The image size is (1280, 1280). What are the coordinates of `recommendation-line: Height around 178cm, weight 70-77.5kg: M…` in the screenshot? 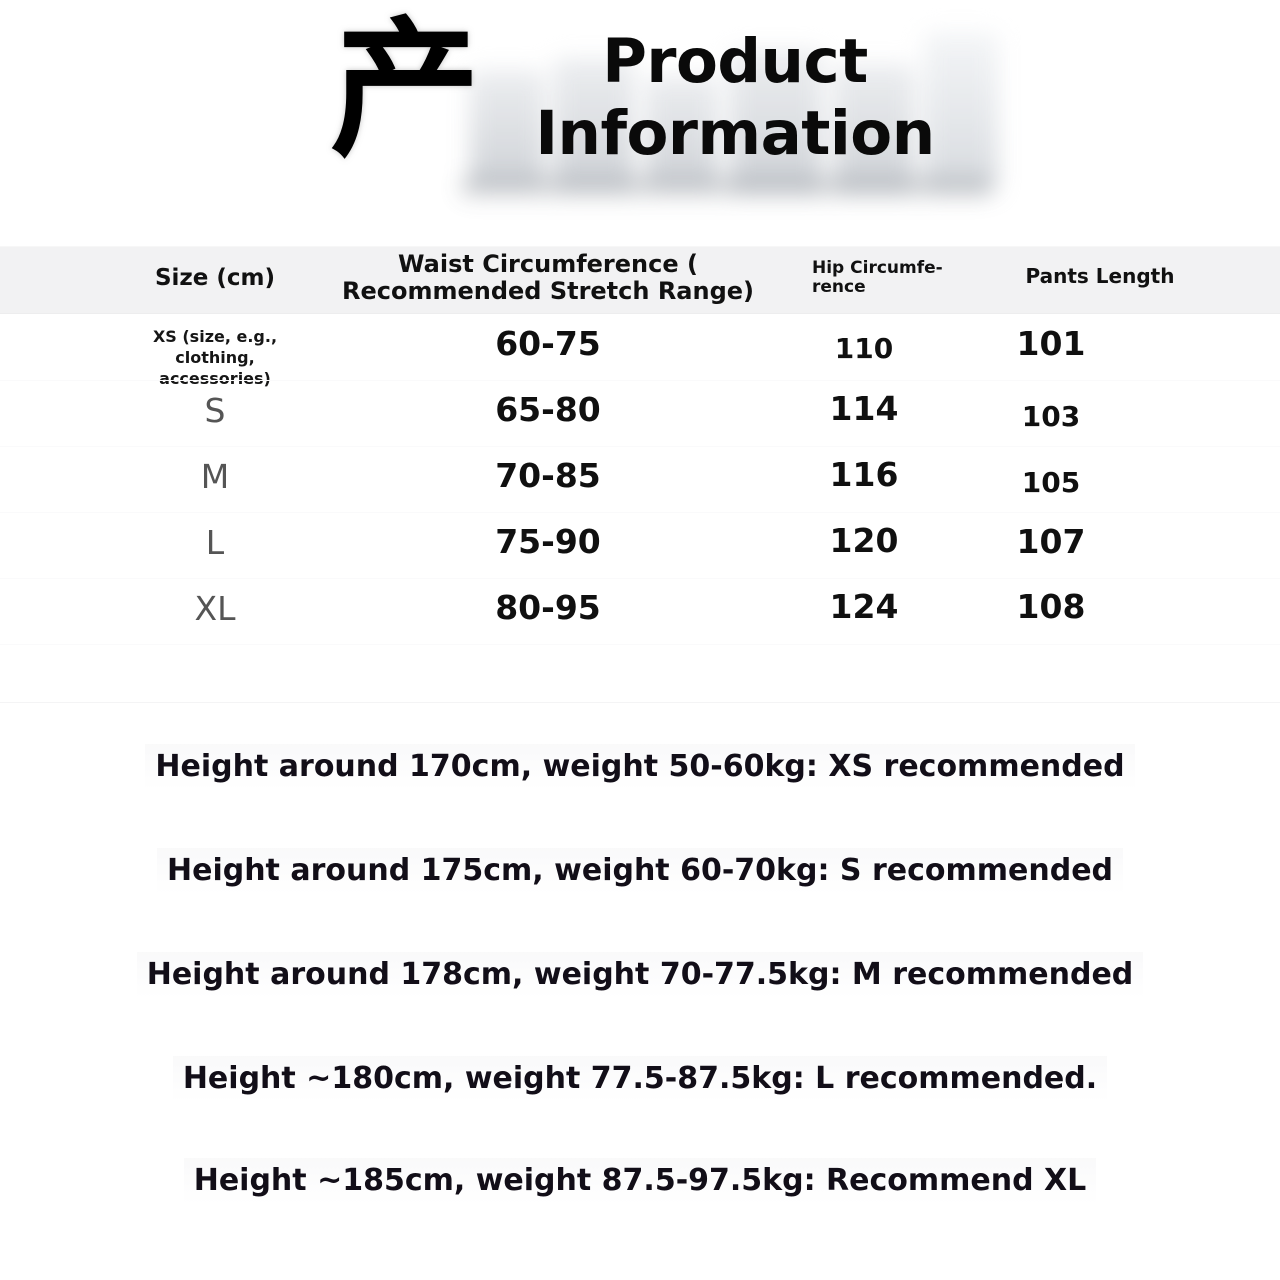 It's located at (640, 975).